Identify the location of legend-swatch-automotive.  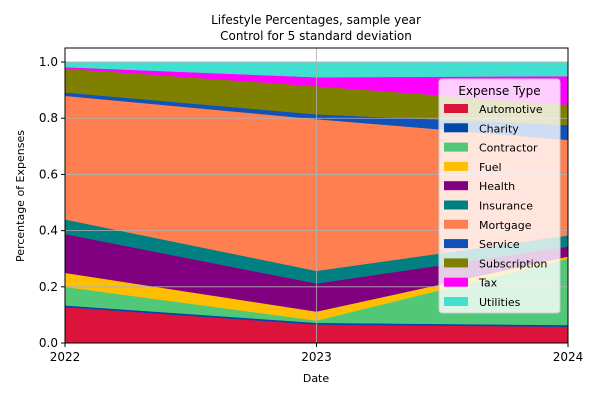
(456, 108).